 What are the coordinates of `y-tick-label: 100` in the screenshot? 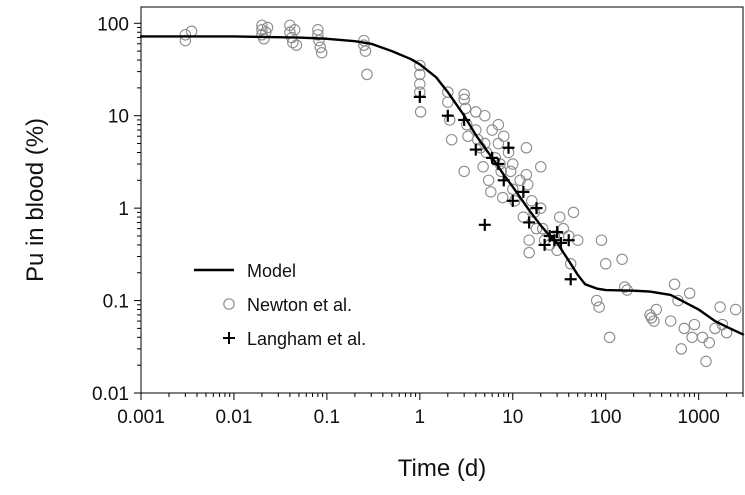 It's located at (113, 24).